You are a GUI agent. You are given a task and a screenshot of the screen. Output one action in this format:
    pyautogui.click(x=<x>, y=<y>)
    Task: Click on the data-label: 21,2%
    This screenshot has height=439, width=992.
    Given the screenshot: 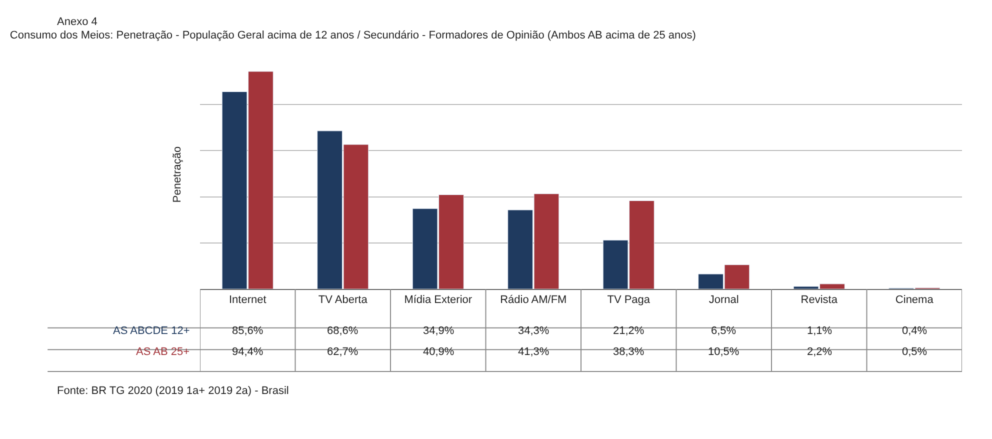 What is the action you would take?
    pyautogui.click(x=628, y=331)
    